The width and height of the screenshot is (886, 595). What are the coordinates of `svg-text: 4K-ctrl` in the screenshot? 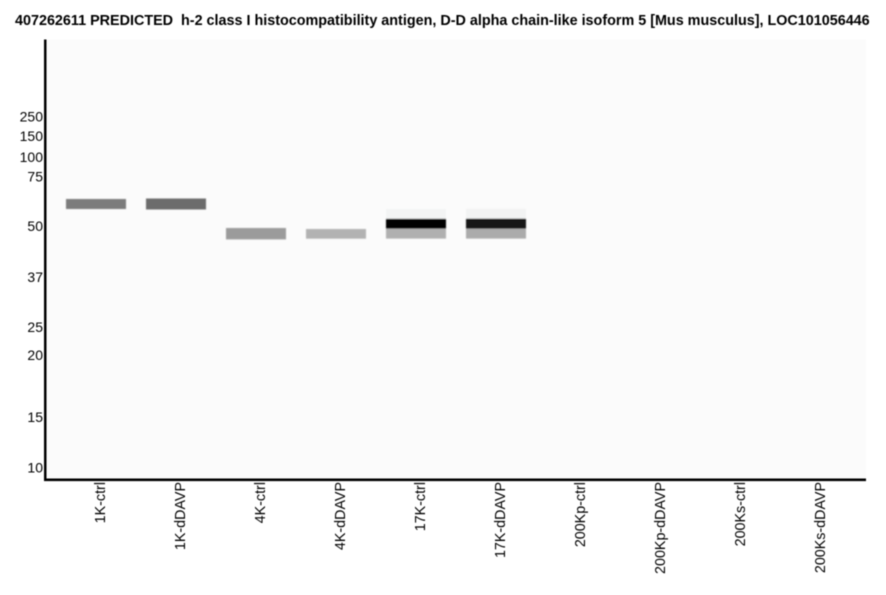 It's located at (261, 502).